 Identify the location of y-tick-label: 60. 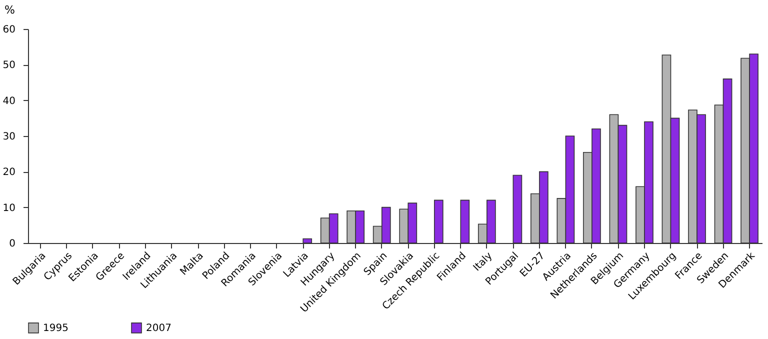
(9, 30).